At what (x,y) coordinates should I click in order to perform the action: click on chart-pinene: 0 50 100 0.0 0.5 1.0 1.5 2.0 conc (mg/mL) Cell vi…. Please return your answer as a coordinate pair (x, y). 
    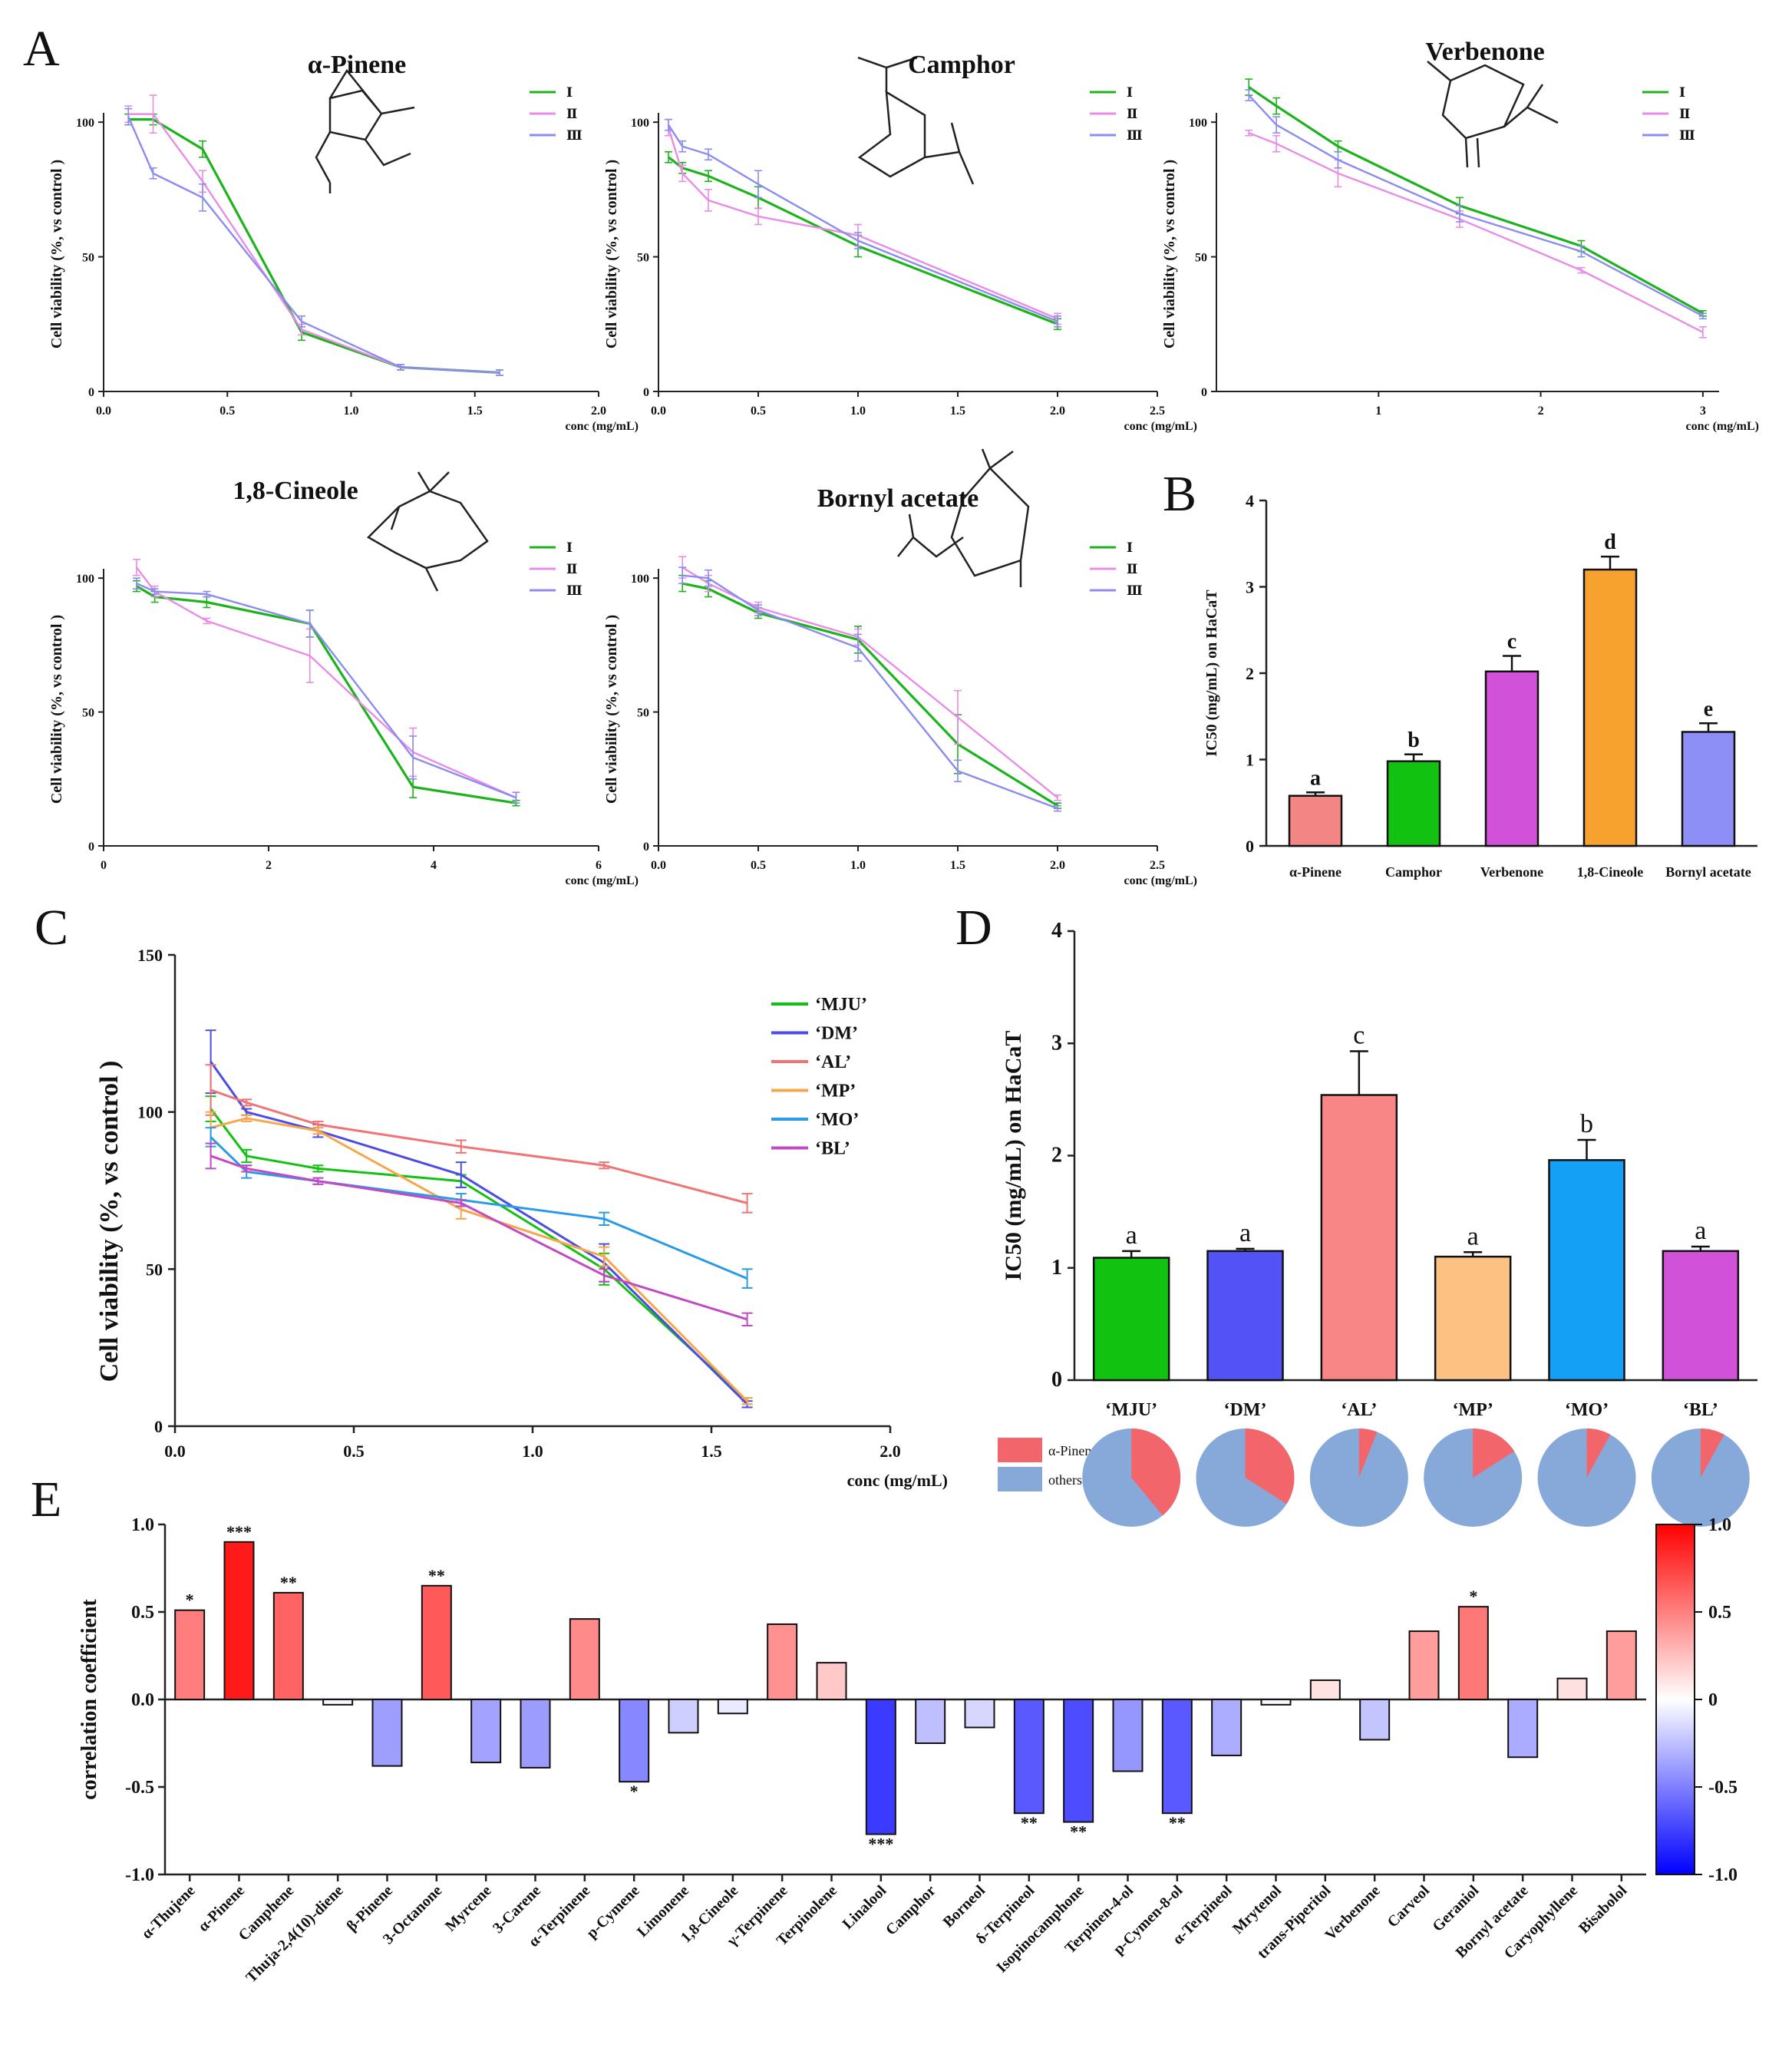
    Looking at the image, I should click on (343, 242).